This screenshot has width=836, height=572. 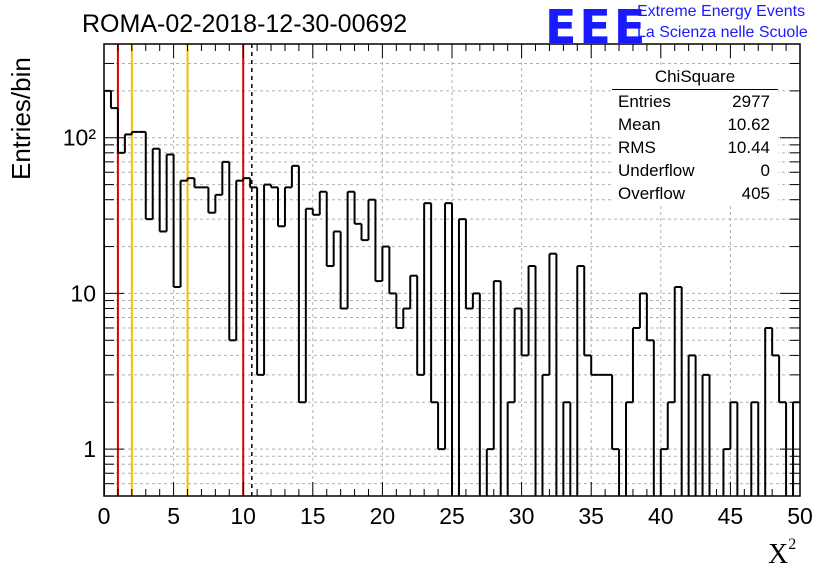 I want to click on x-tick-label: 5, so click(x=173, y=516).